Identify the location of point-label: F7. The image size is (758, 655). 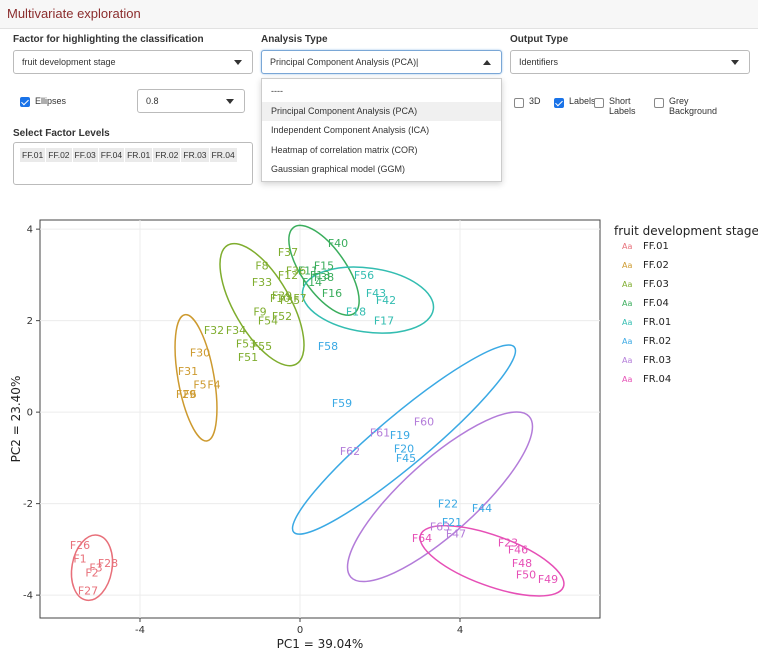
(299, 298).